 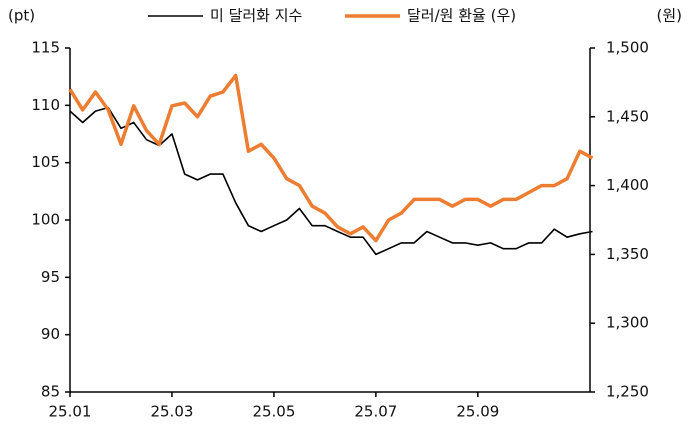 What do you see at coordinates (273, 412) in the screenshot?
I see `x-tick-label: 25.05` at bounding box center [273, 412].